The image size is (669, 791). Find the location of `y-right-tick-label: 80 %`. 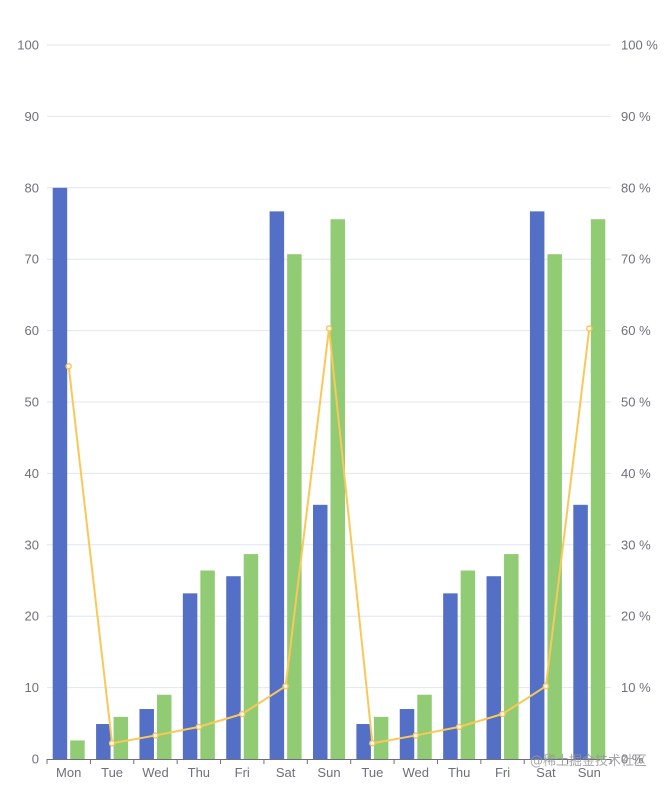

y-right-tick-label: 80 % is located at coordinates (636, 187).